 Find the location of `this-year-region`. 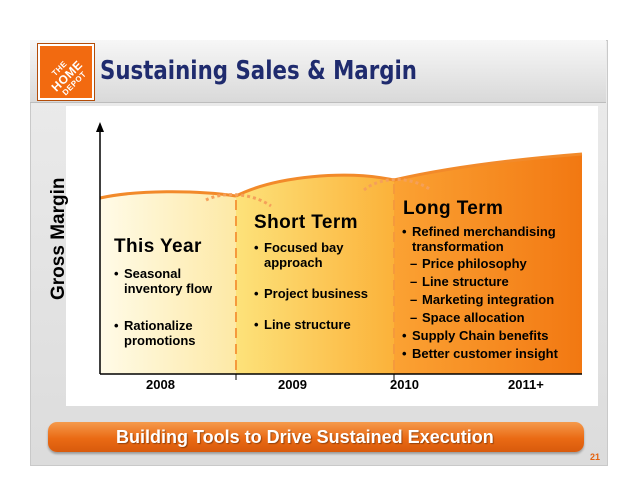

this-year-region is located at coordinates (168, 282).